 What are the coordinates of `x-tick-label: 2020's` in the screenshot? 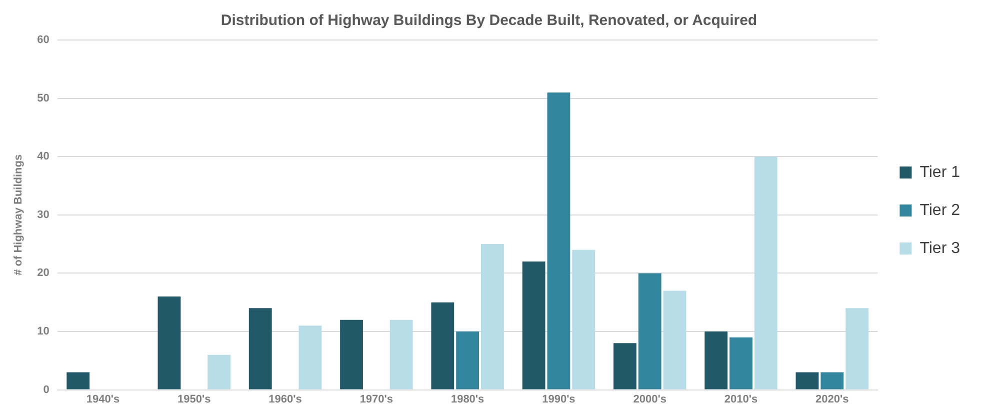 It's located at (832, 399).